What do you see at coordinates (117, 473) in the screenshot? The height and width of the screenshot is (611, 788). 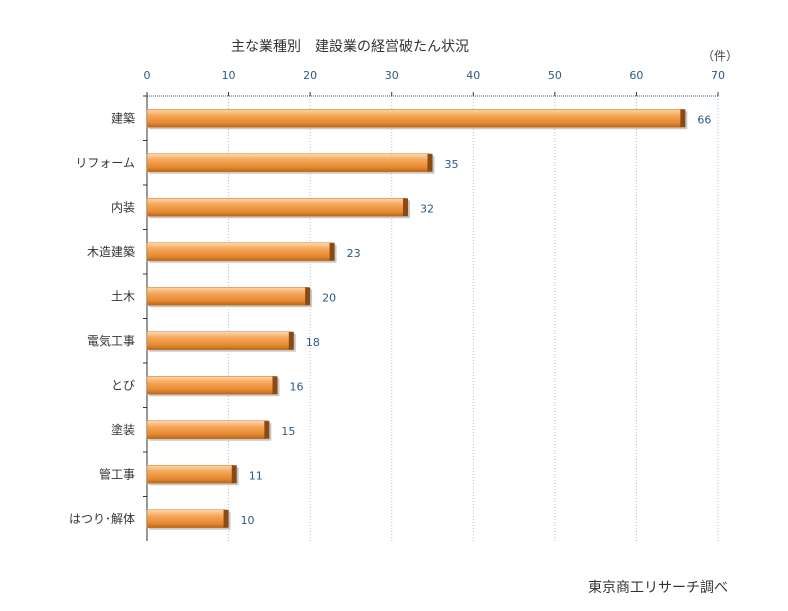 I see `category-label: 管工事` at bounding box center [117, 473].